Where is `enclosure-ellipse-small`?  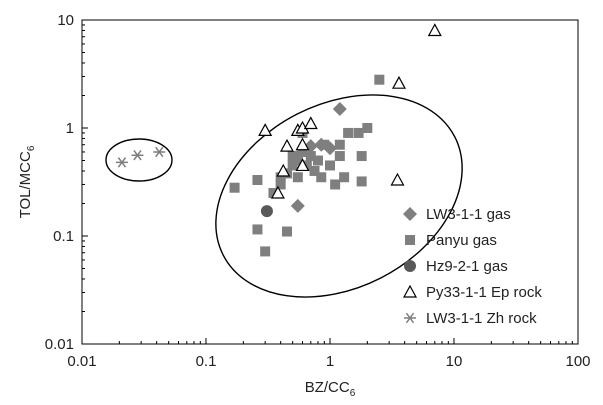
enclosure-ellipse-small is located at coordinates (139, 160).